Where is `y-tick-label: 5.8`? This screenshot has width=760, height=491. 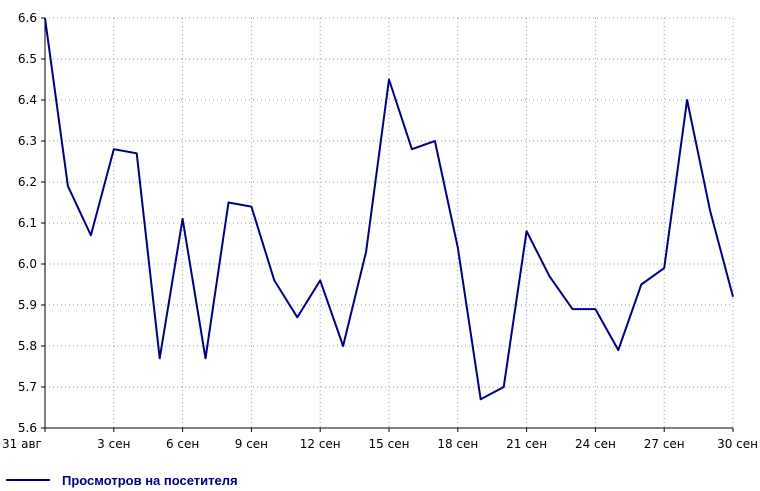
y-tick-label: 5.8 is located at coordinates (27, 346).